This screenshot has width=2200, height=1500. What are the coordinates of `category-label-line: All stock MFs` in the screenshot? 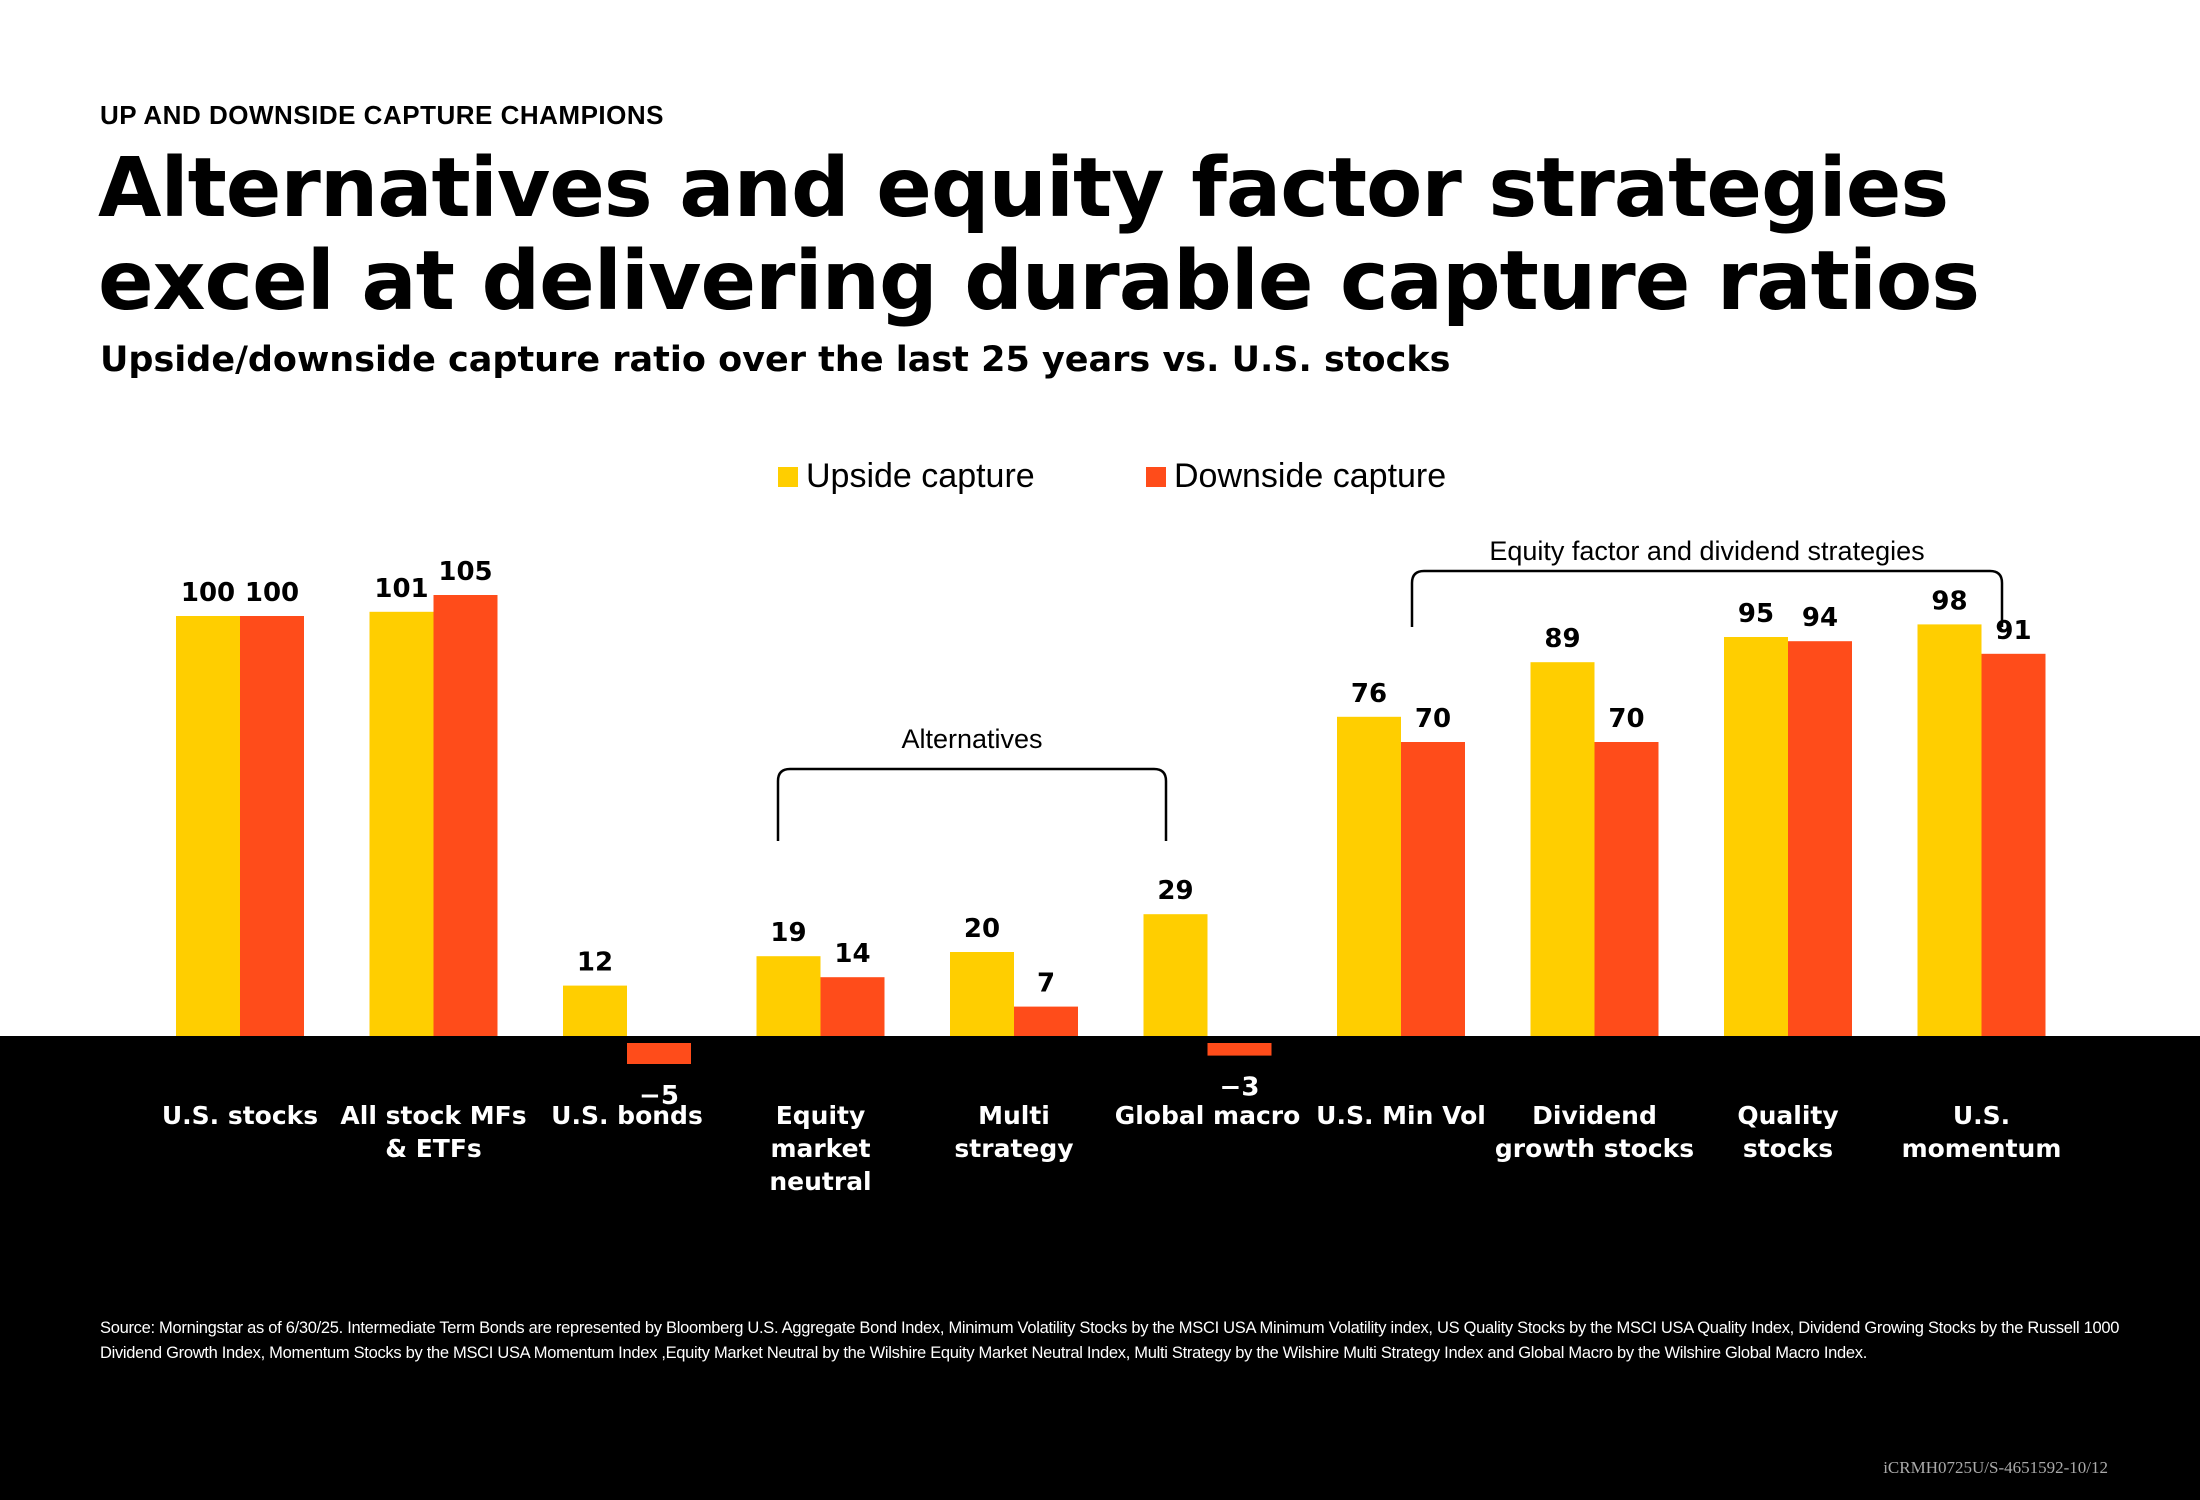 It's located at (433, 1115).